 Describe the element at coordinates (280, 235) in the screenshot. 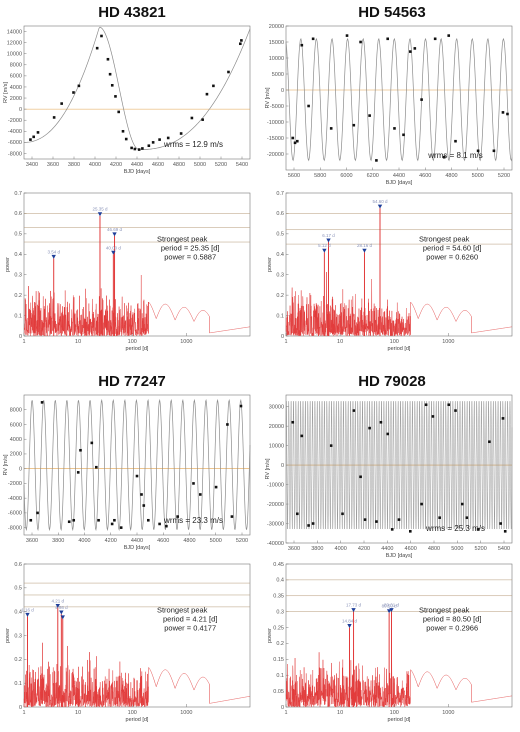

I see `y-tick-label: 0.5` at that location.